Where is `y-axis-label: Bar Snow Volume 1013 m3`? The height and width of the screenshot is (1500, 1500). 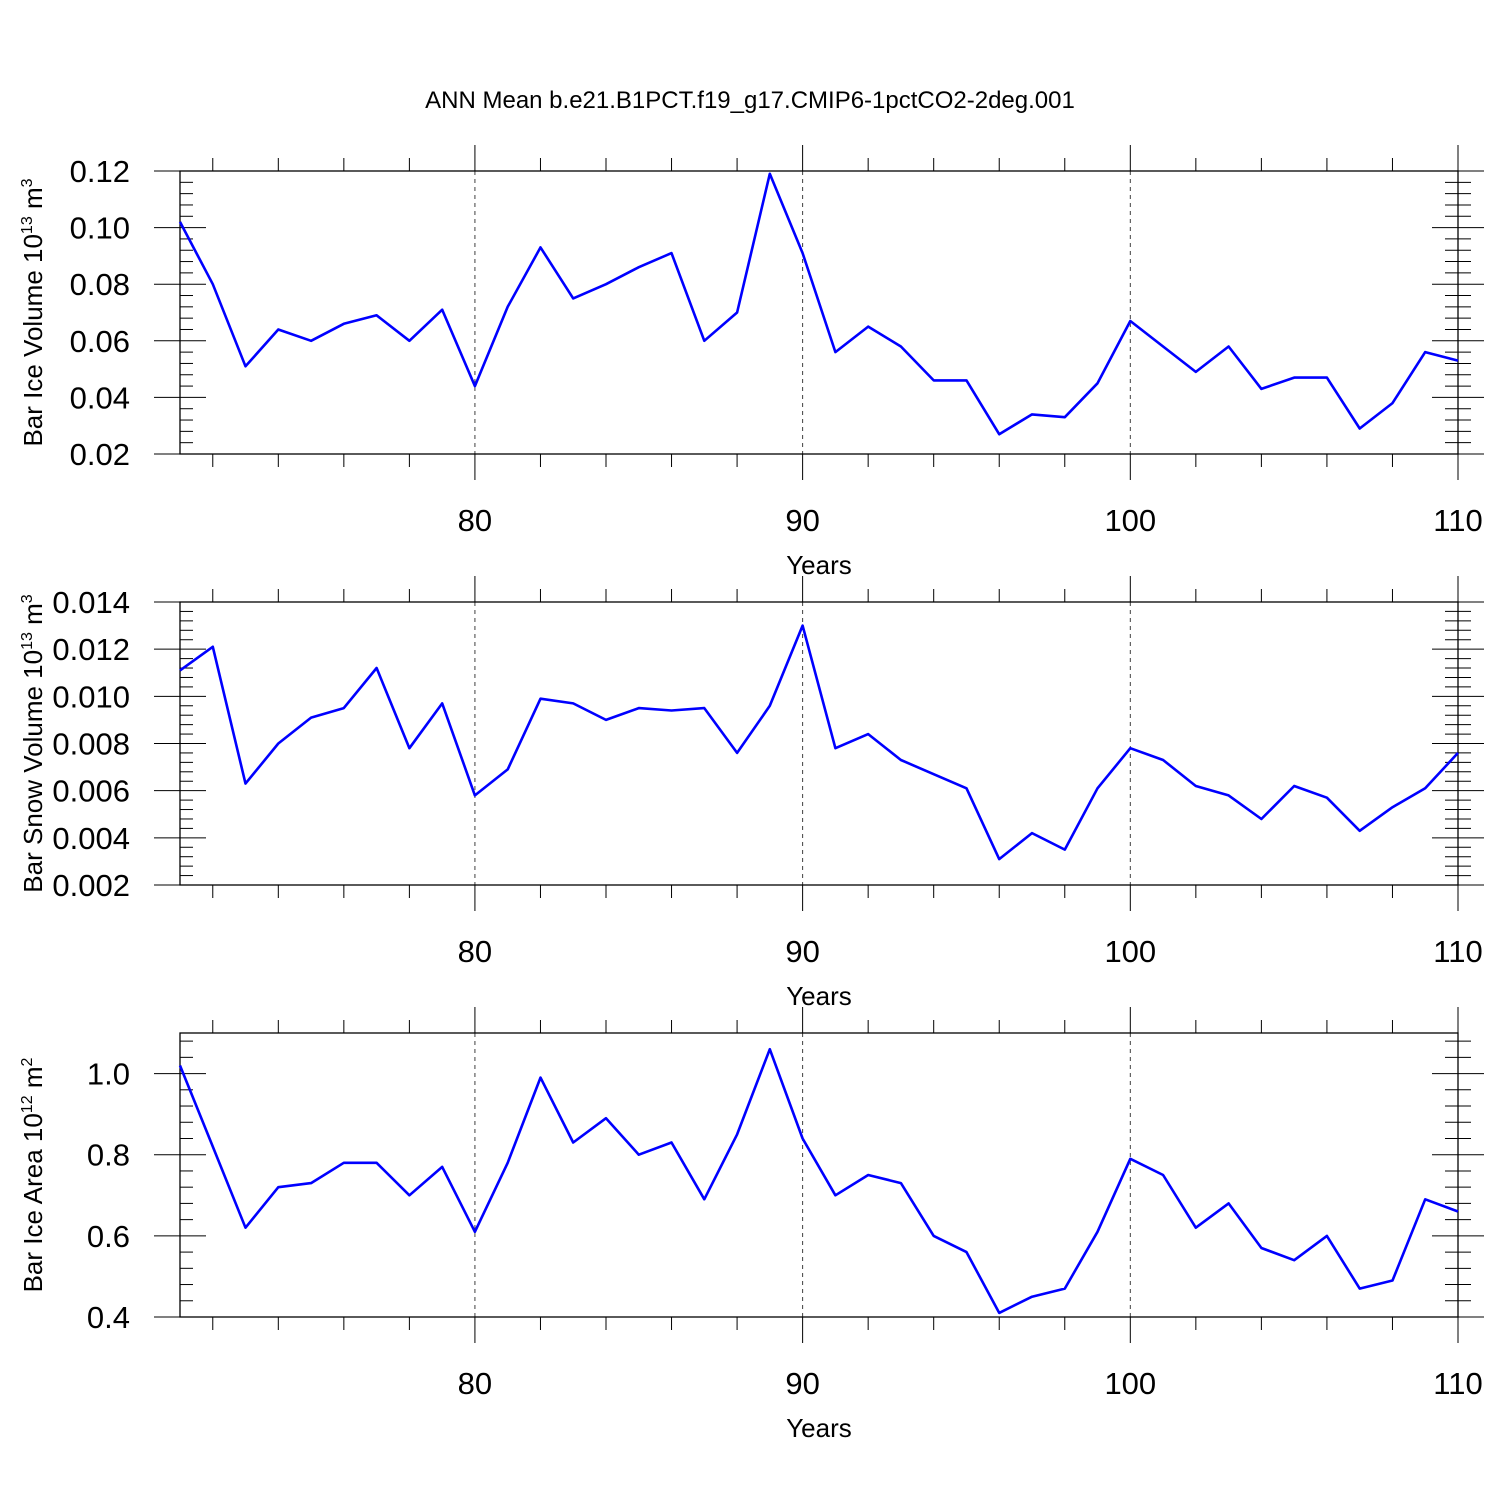
y-axis-label: Bar Snow Volume 1013 m3 is located at coordinates (33, 743).